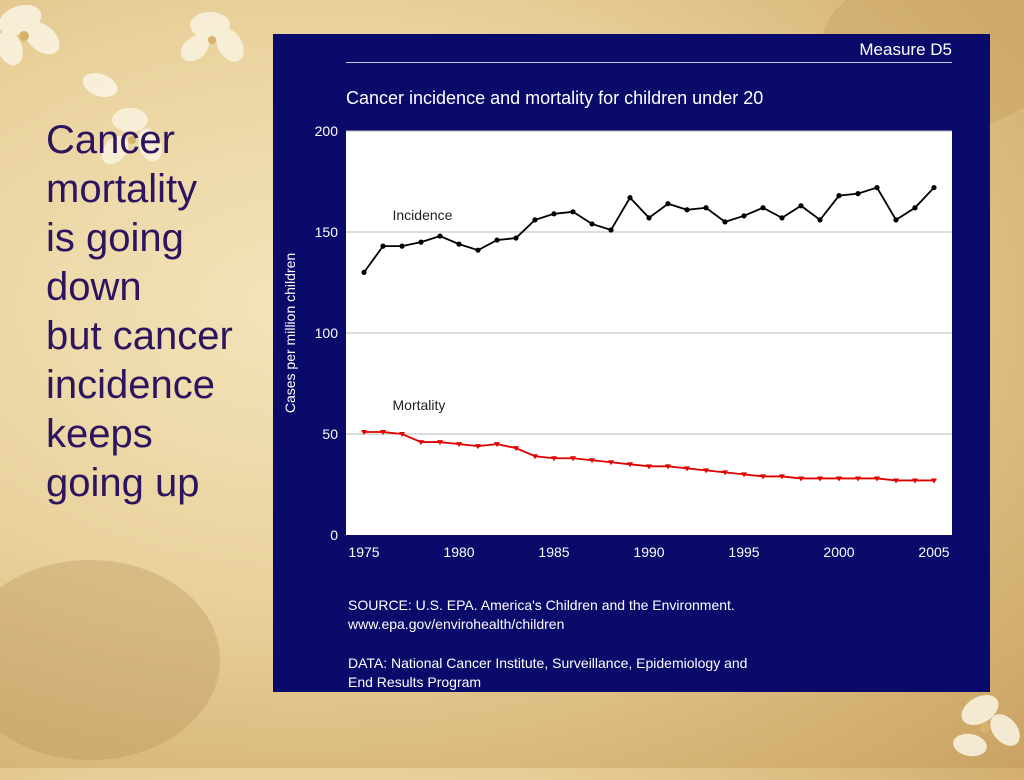 Image resolution: width=1024 pixels, height=780 pixels. I want to click on x-tick-label: 1995, so click(743, 552).